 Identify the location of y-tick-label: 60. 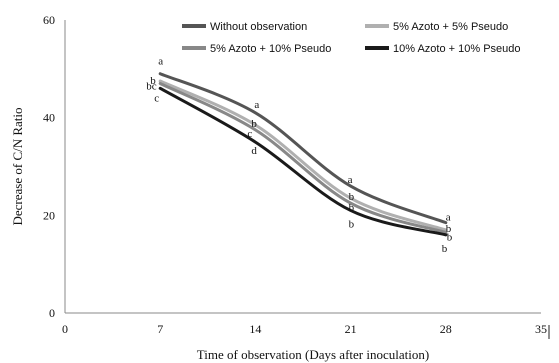
(49, 20).